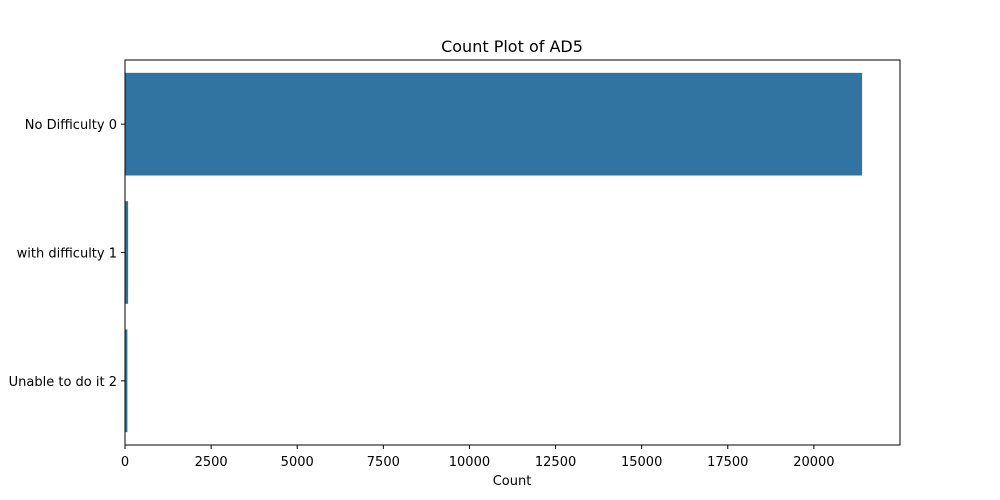 The height and width of the screenshot is (500, 1000). Describe the element at coordinates (512, 481) in the screenshot. I see `x-axis-title: Count` at that location.